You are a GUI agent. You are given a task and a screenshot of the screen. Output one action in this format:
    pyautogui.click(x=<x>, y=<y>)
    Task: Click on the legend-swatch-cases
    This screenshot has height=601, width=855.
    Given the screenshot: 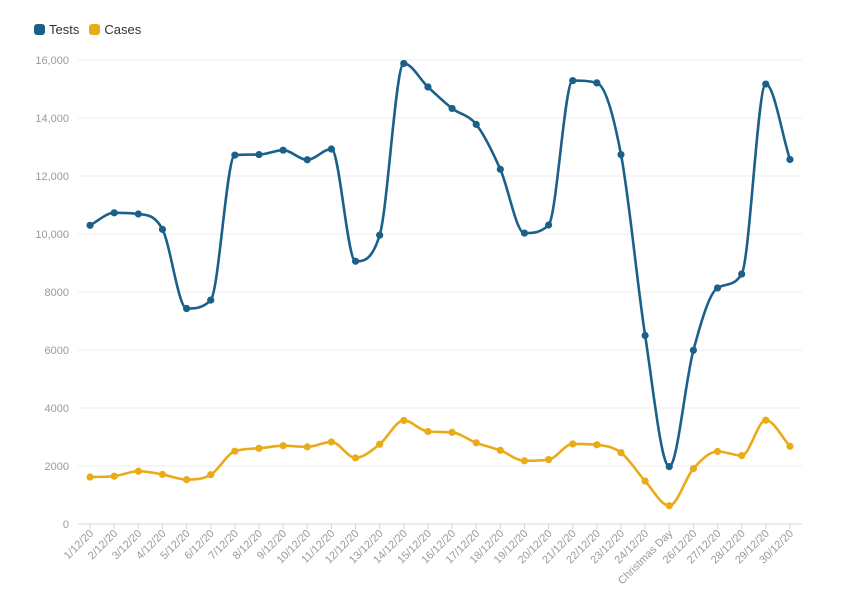 What is the action you would take?
    pyautogui.click(x=95, y=29)
    